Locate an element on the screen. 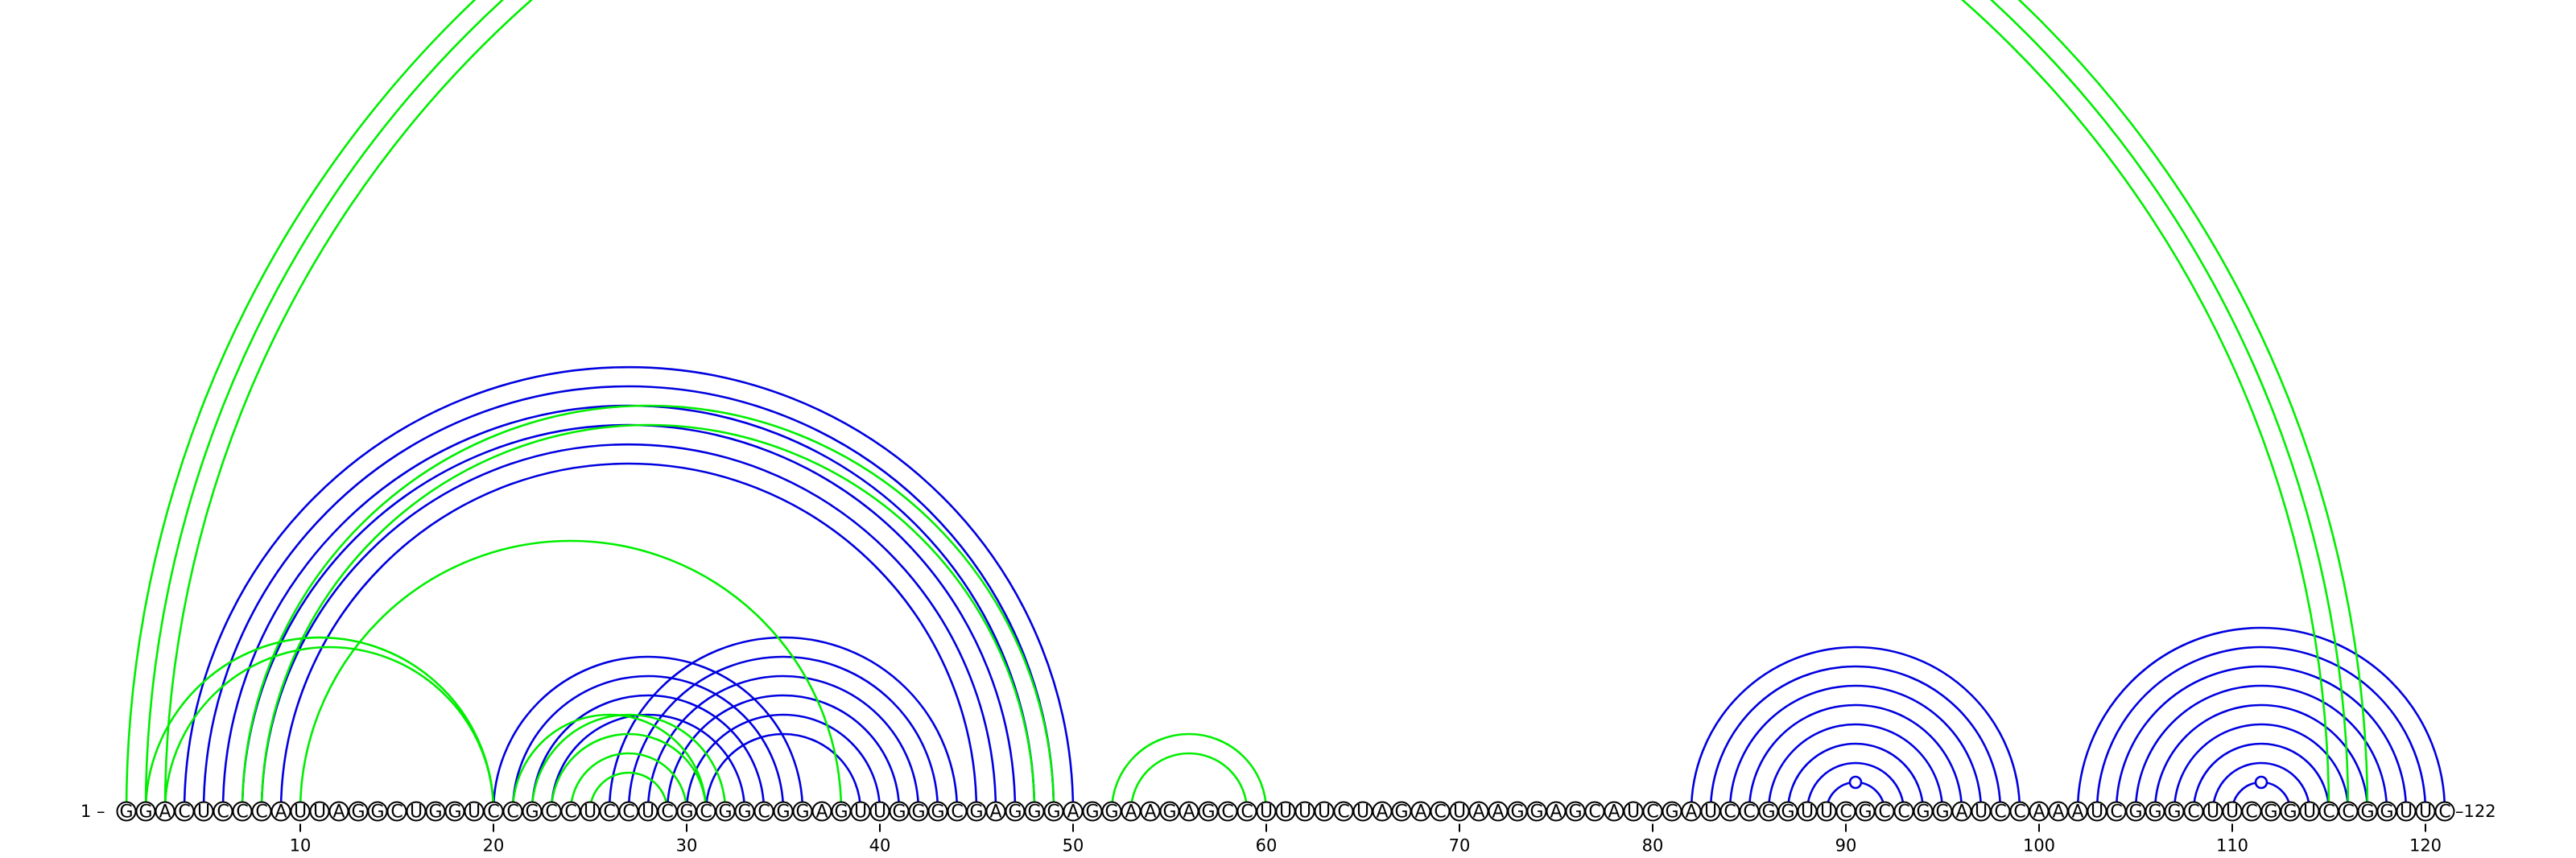  axis-tick-label: 90 is located at coordinates (1846, 846).